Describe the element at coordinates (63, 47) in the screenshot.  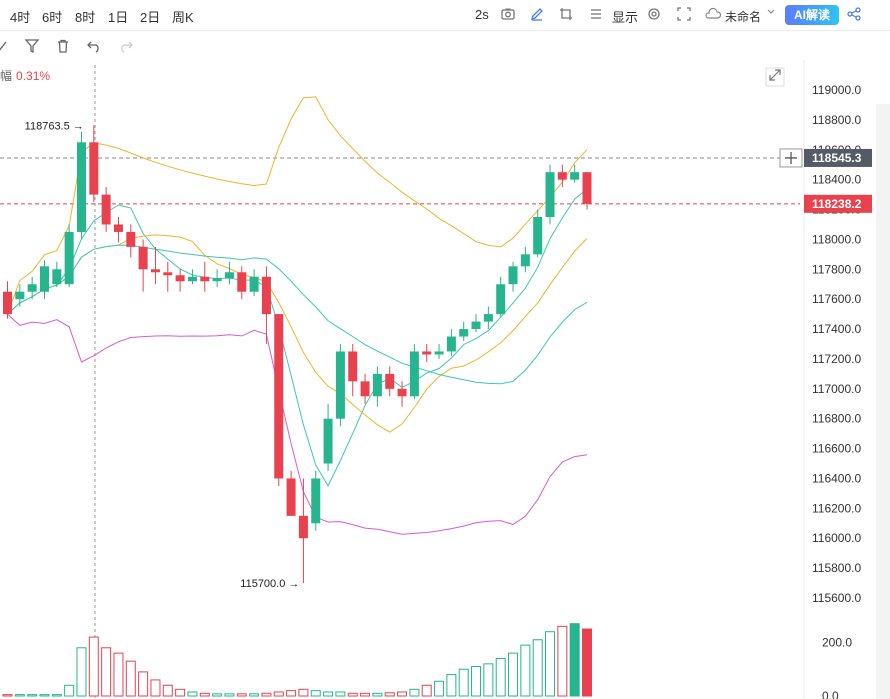
I see `trash-icon` at that location.